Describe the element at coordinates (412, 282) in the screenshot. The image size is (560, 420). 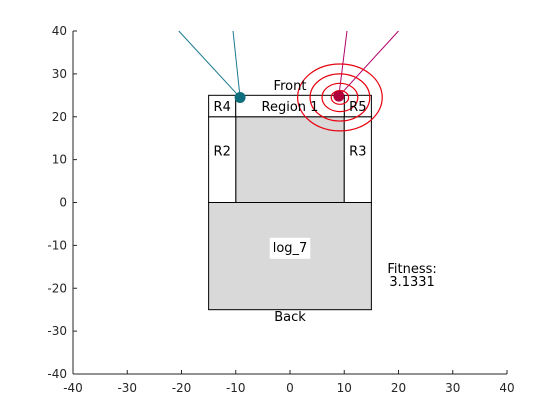
I see `fitness-value: 3.1331` at that location.